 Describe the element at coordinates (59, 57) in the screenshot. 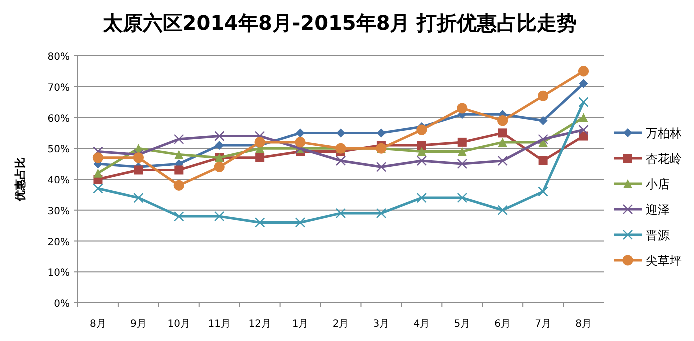

I see `y-tick-label: 80%` at that location.